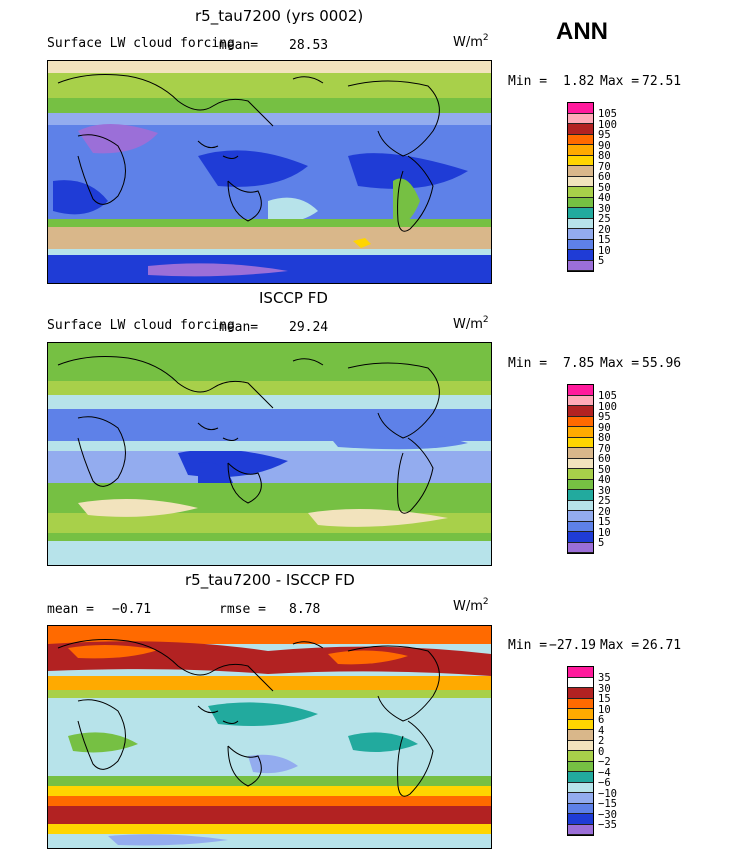  I want to click on colorbar-tick-label: 6, so click(601, 720).